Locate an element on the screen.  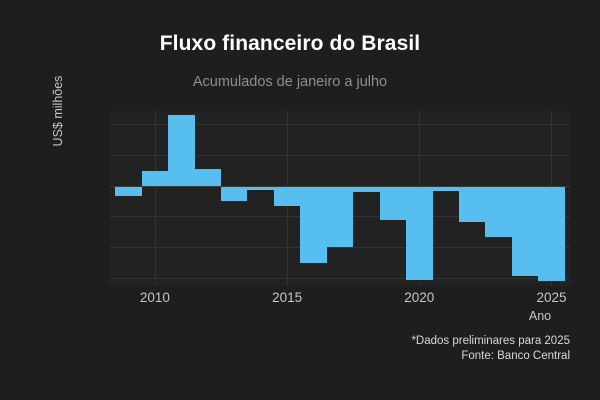
zero-baseline is located at coordinates (340, 186).